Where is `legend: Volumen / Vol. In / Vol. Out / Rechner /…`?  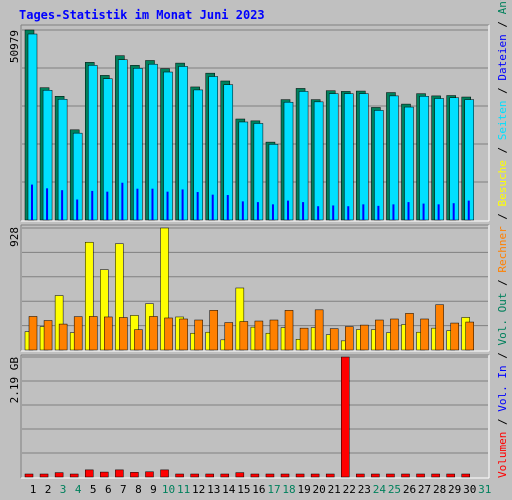 legend: Volumen / Vol. In / Vol. Out / Rechner /… is located at coordinates (502, 239).